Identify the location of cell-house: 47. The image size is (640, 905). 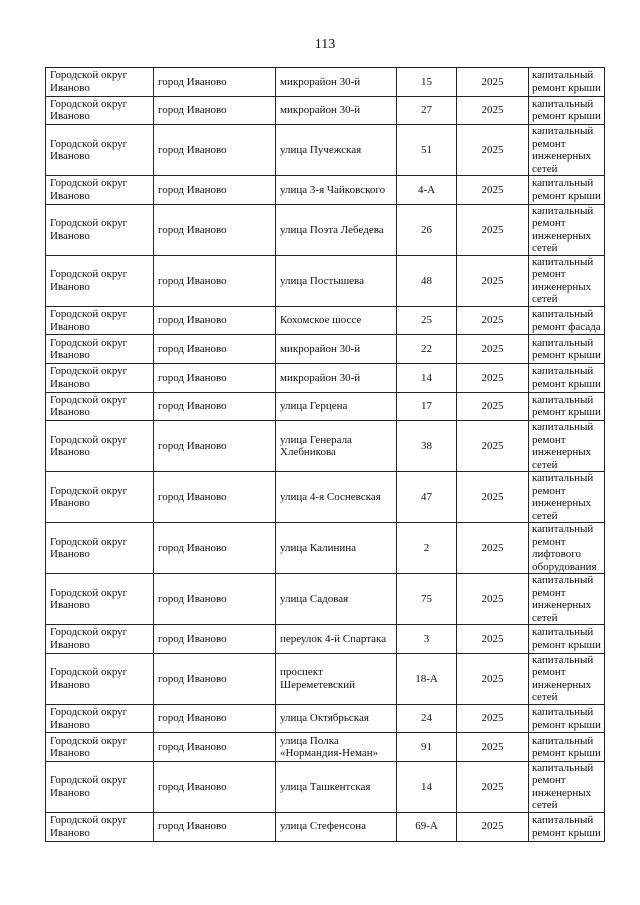
(426, 497).